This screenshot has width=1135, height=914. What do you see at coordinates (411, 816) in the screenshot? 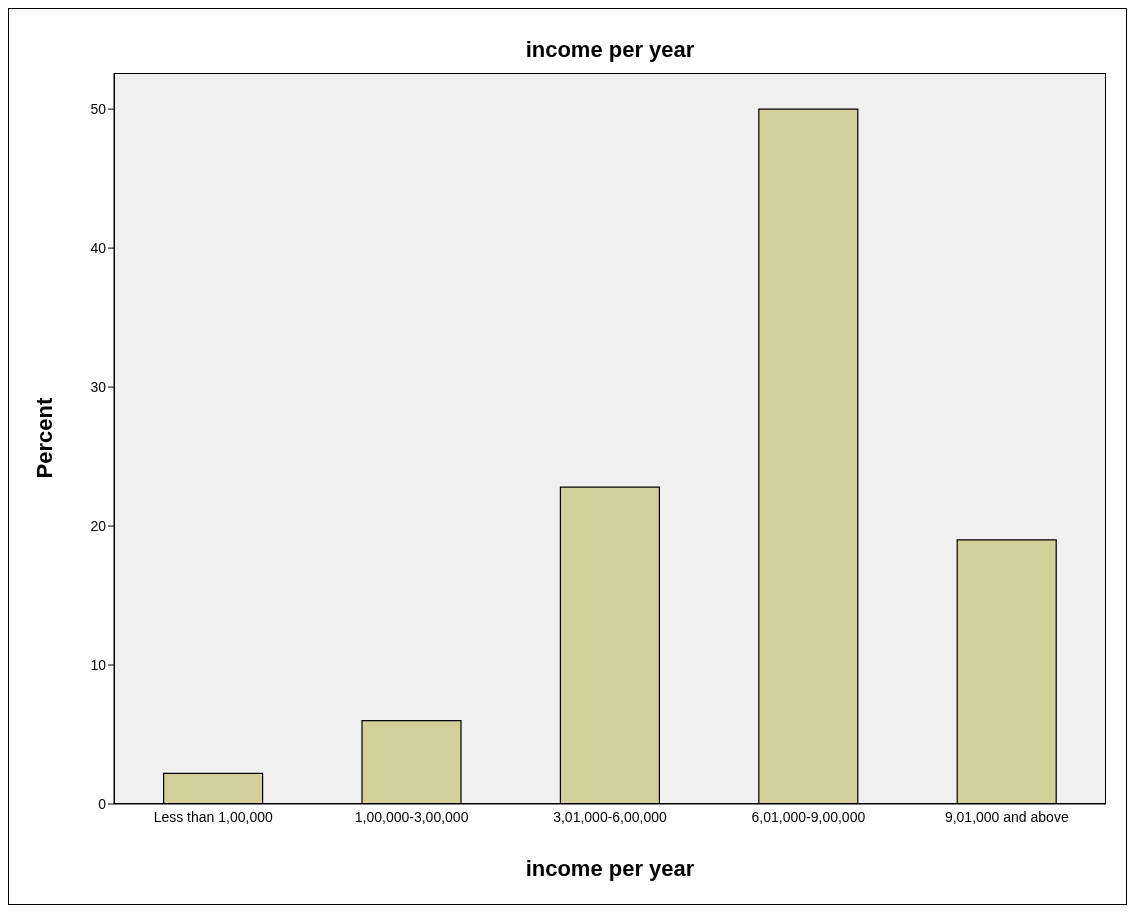
I see `x-tick-label: 1,00,000-3,00,000` at bounding box center [411, 816].